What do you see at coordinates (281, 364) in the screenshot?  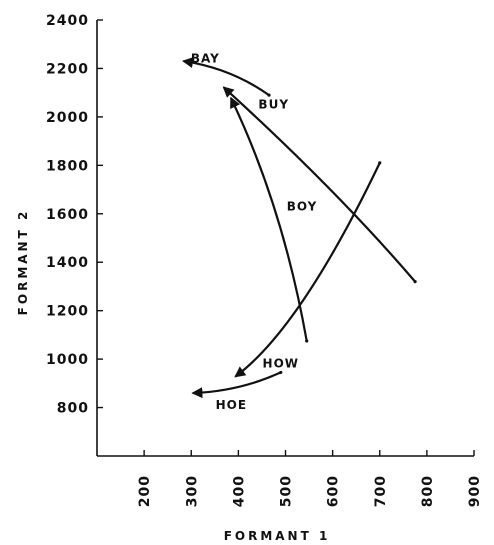 I see `series-how-label: HOW` at bounding box center [281, 364].